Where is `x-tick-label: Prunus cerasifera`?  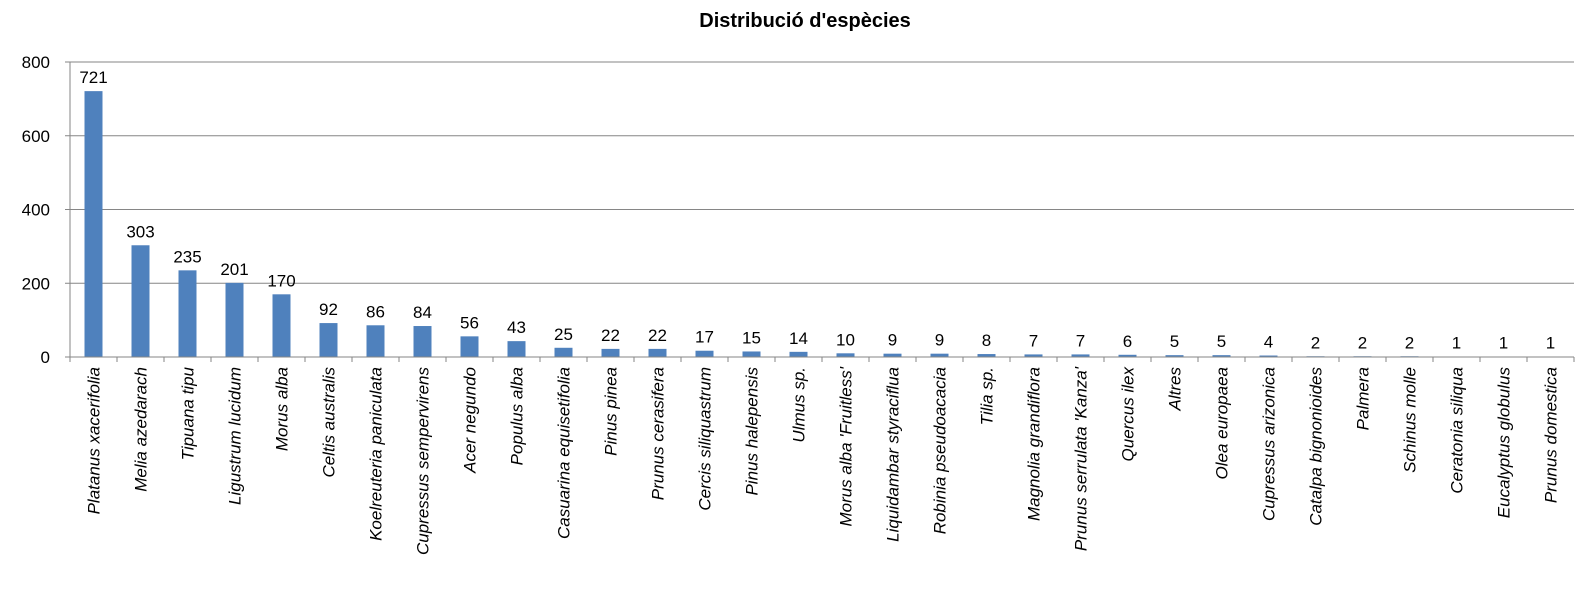 x-tick-label: Prunus cerasifera is located at coordinates (658, 433).